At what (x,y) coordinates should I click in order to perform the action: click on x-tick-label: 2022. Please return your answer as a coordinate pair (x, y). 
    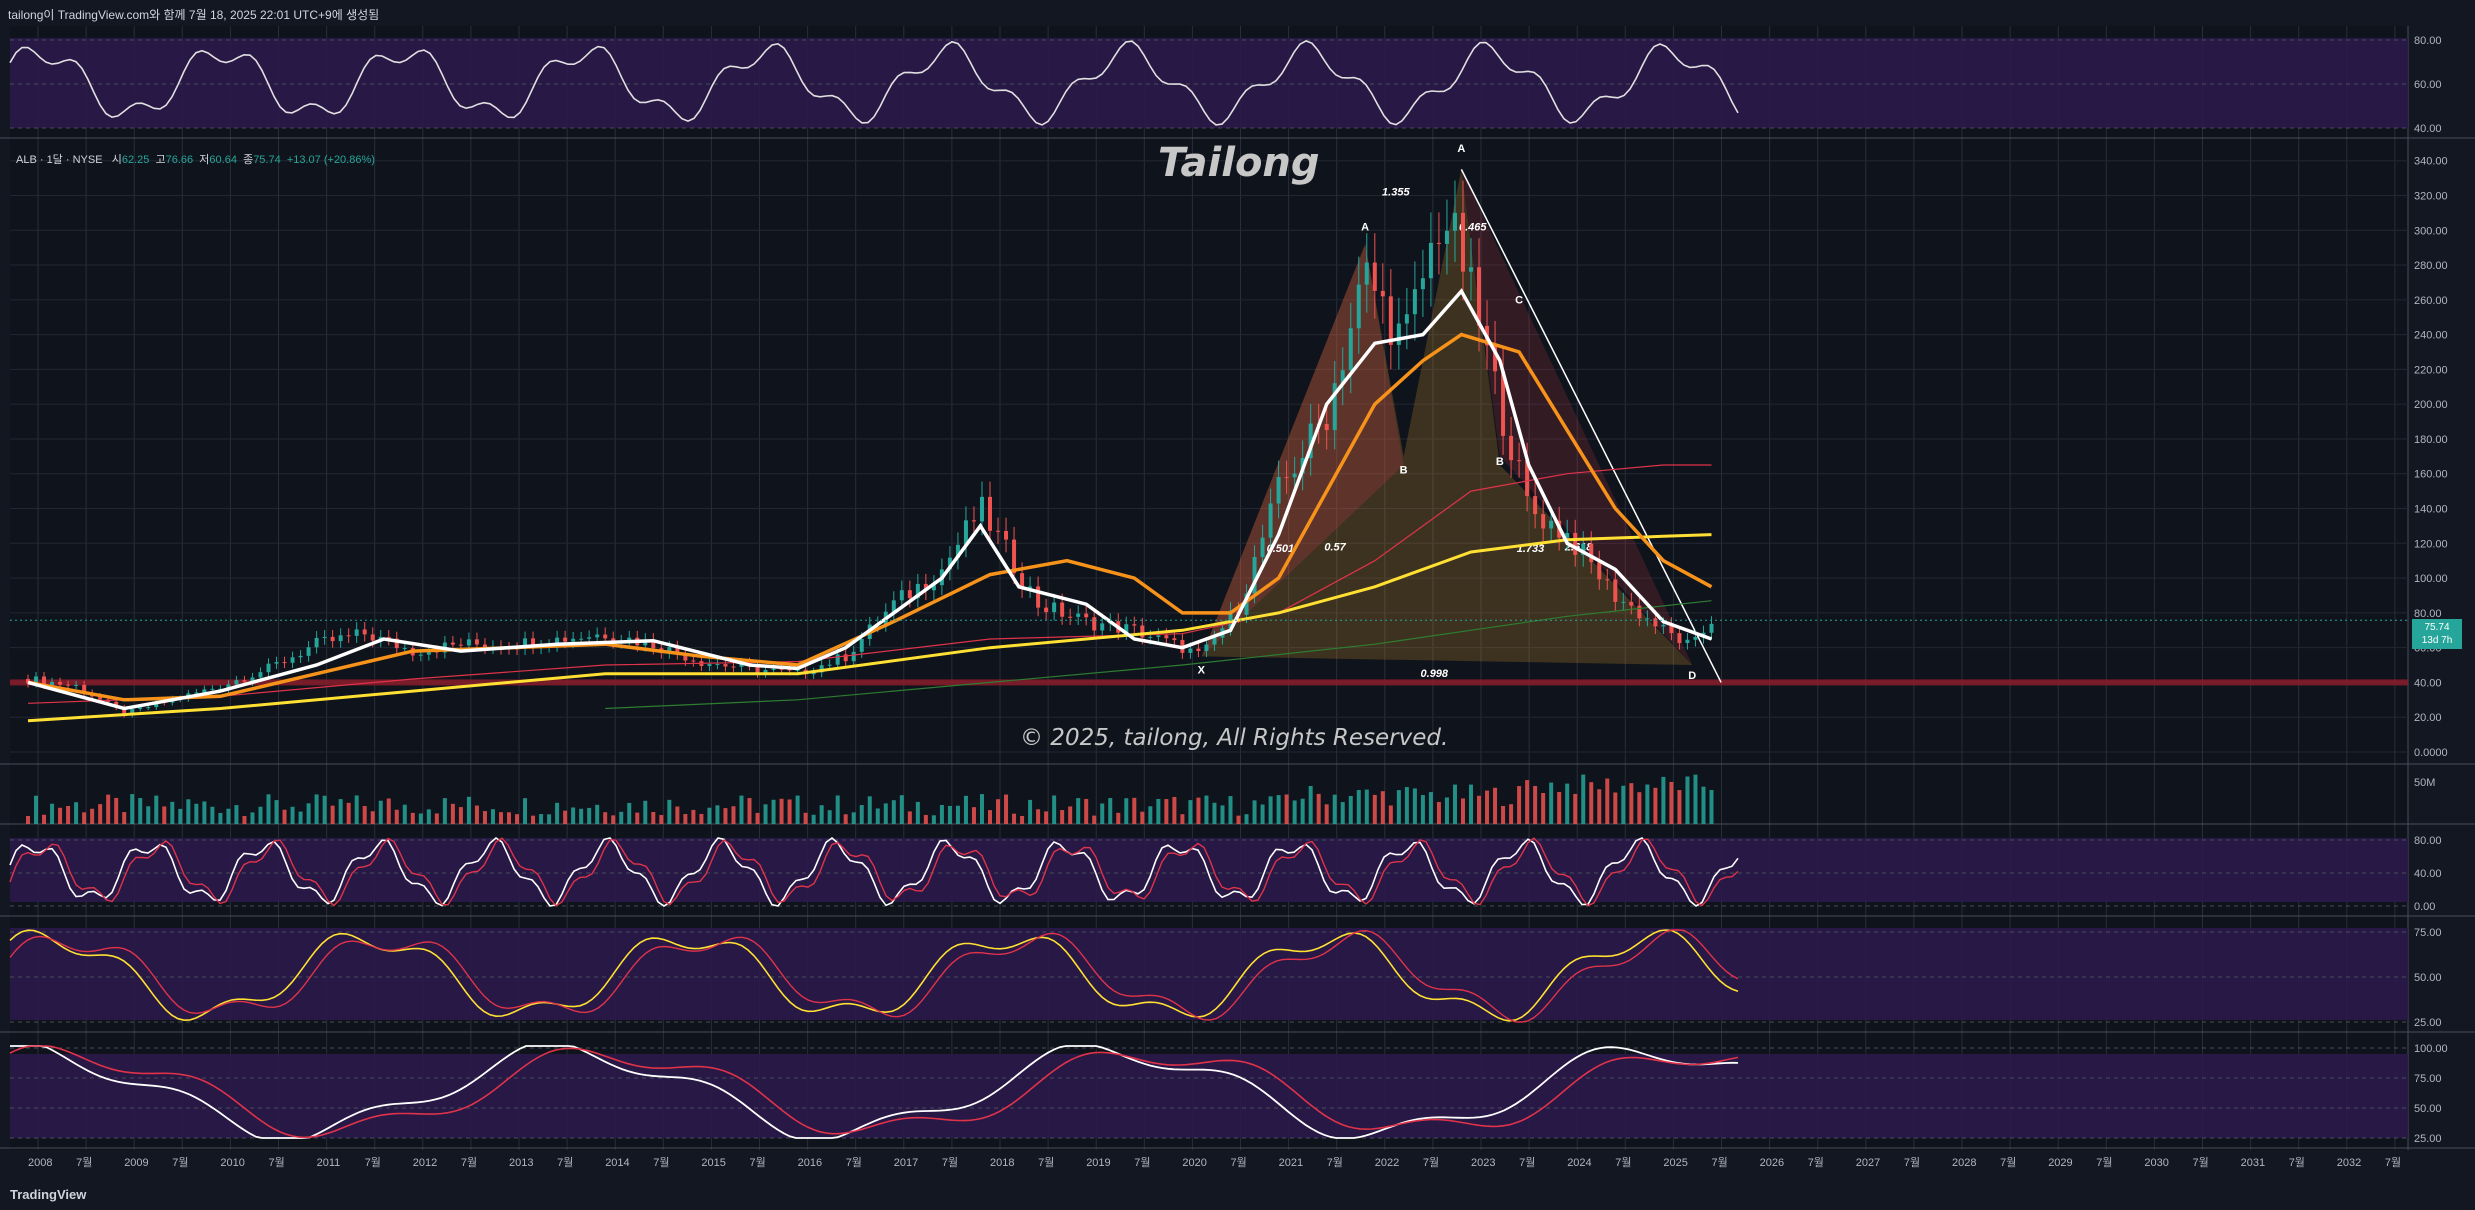
    Looking at the image, I should click on (1387, 1163).